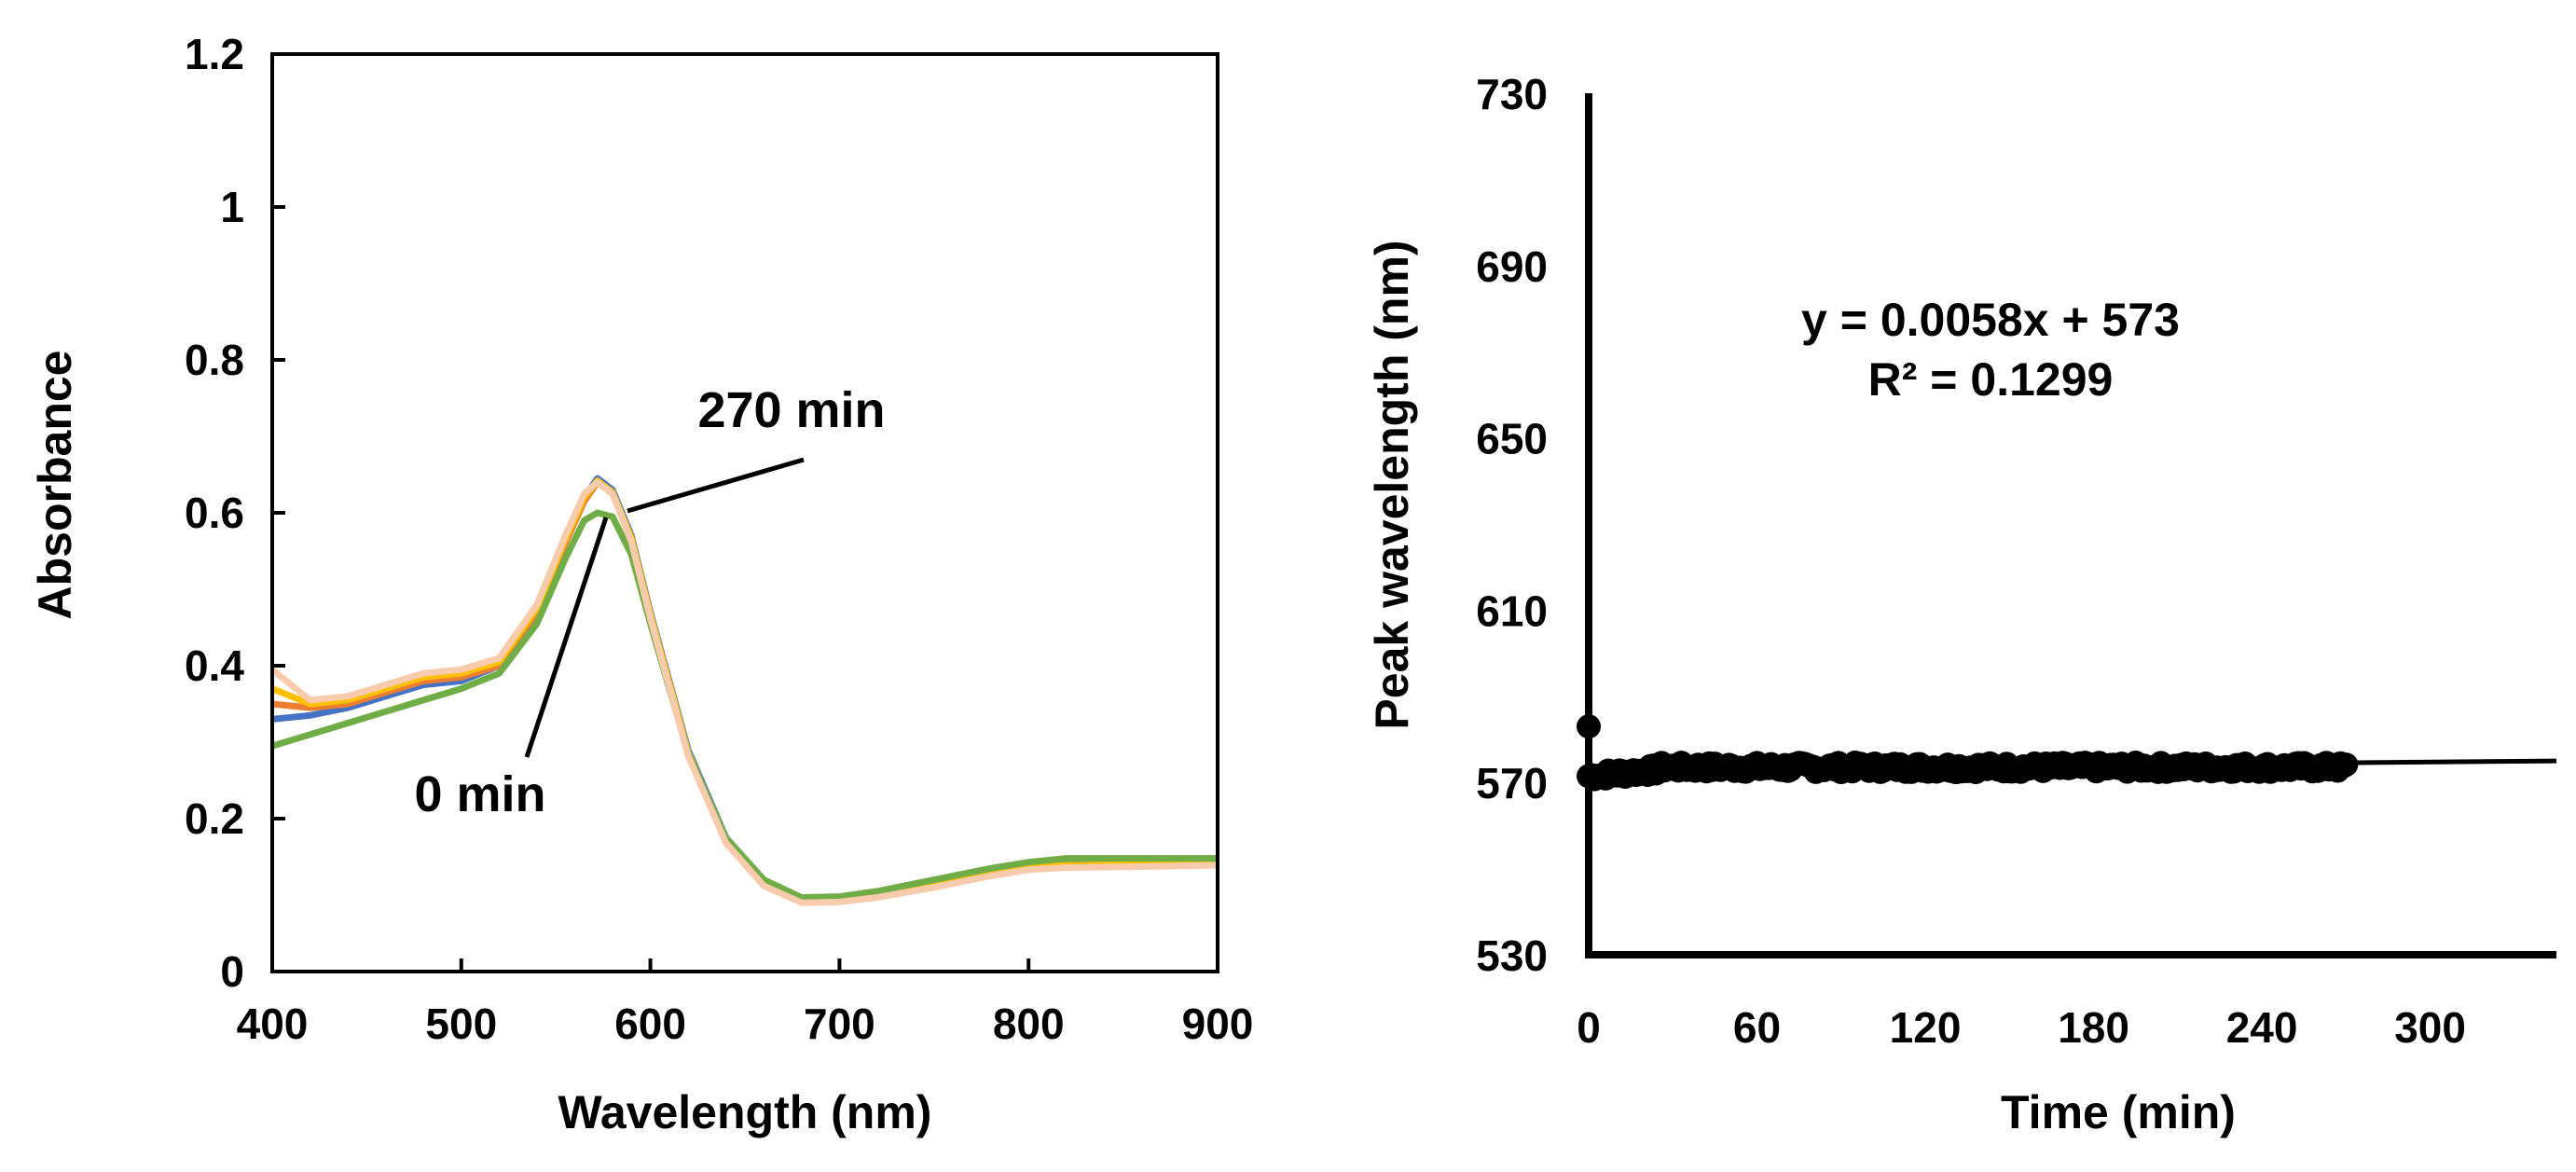 This screenshot has width=2576, height=1172. Describe the element at coordinates (55, 485) in the screenshot. I see `absorbance-y-axis-title: Absorbance` at that location.